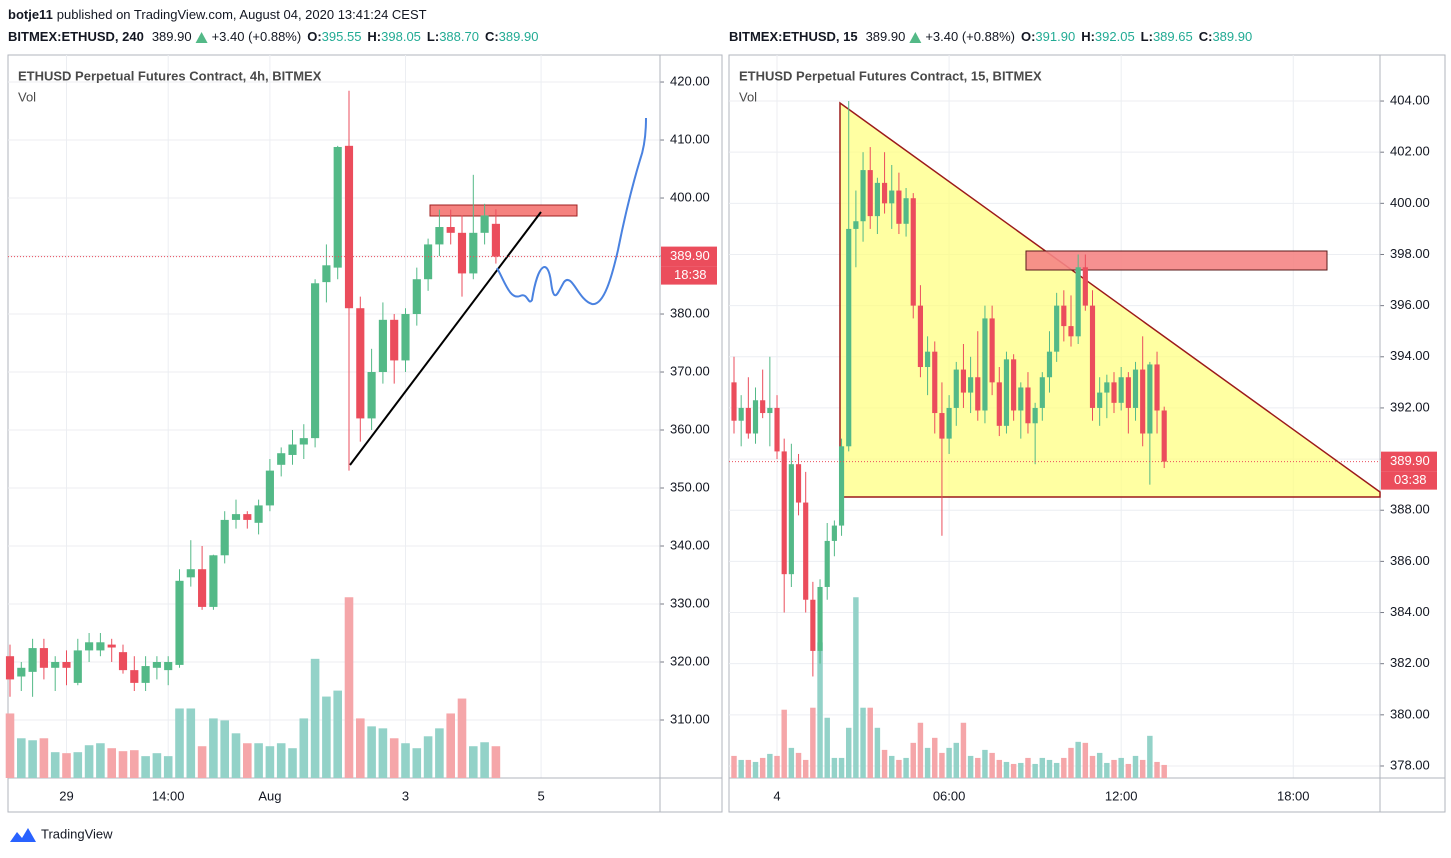 This screenshot has width=1451, height=858. Describe the element at coordinates (1088, 36) in the screenshot. I see `legend-label: H:` at that location.